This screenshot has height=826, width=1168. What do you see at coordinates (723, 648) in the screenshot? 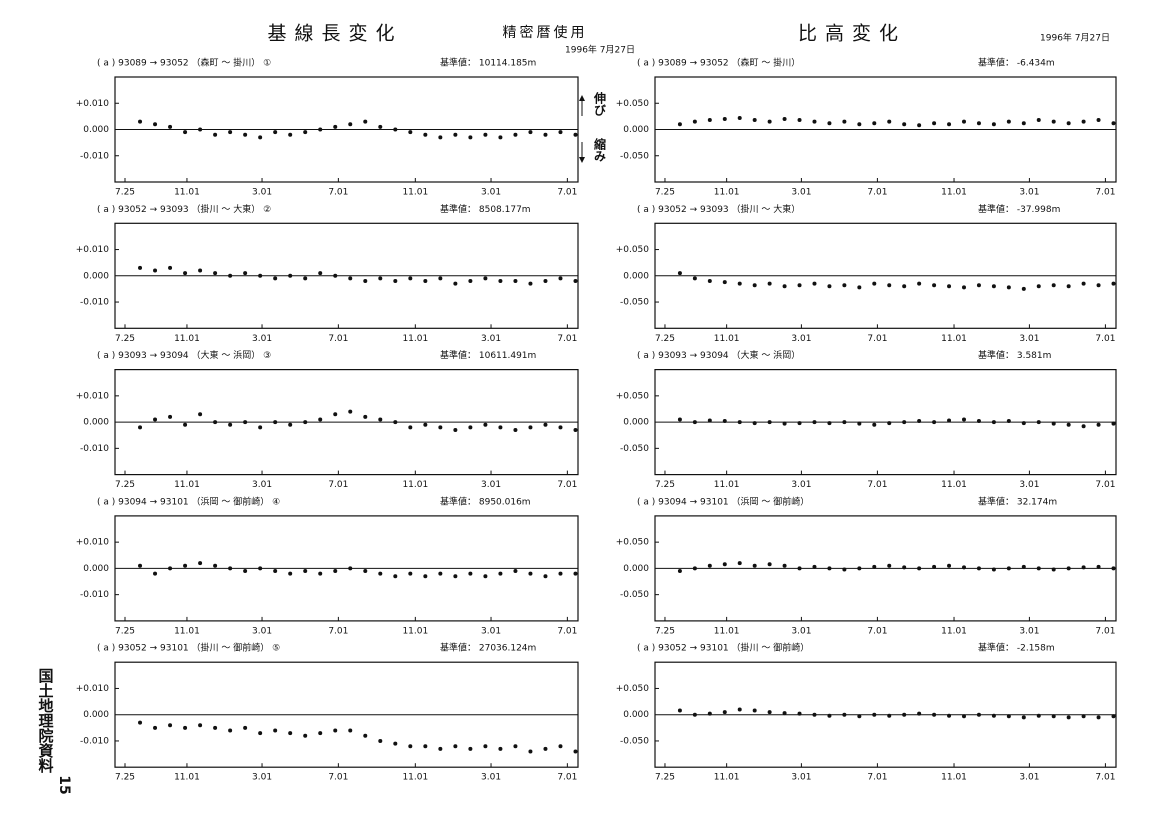
I see `chart-title: ( a ) 93052 → 93101 （掛川 ～ 御前崎）` at bounding box center [723, 648].